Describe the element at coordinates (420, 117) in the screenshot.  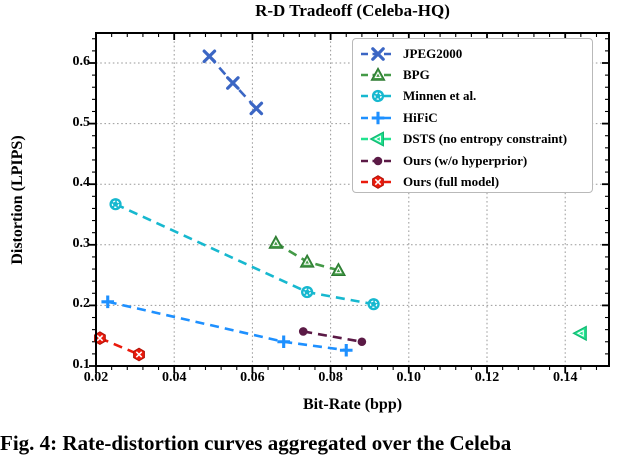
I see `legend-label: HiFiC` at that location.